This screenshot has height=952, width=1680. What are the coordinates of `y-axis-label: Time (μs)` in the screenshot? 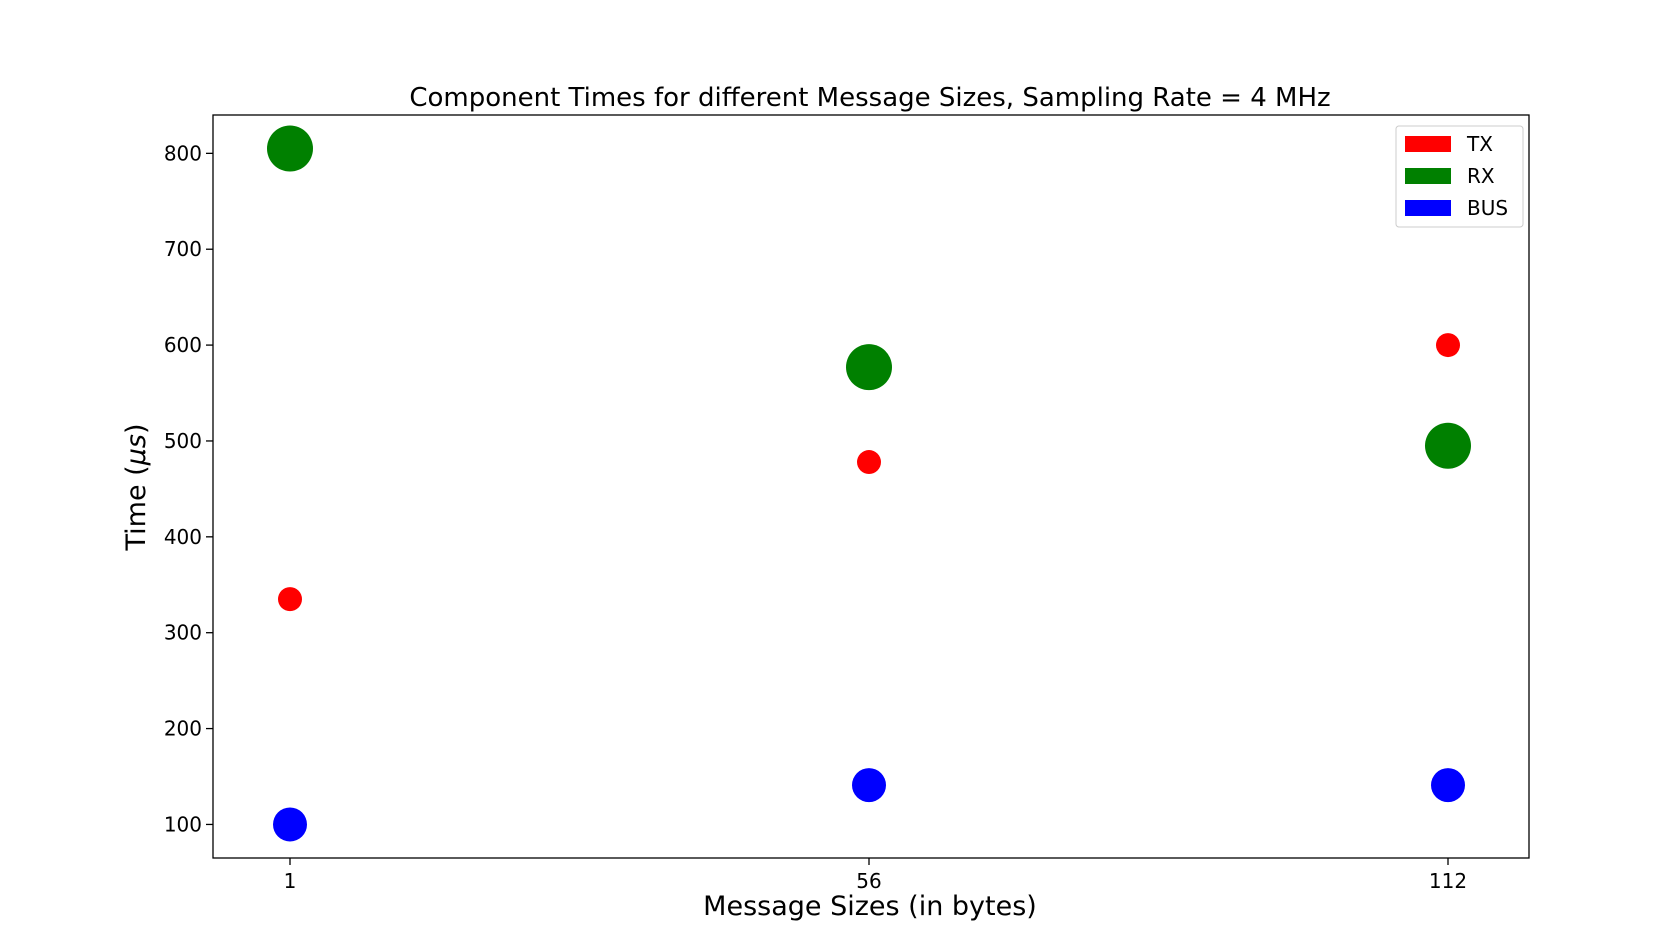 It's located at (136, 488).